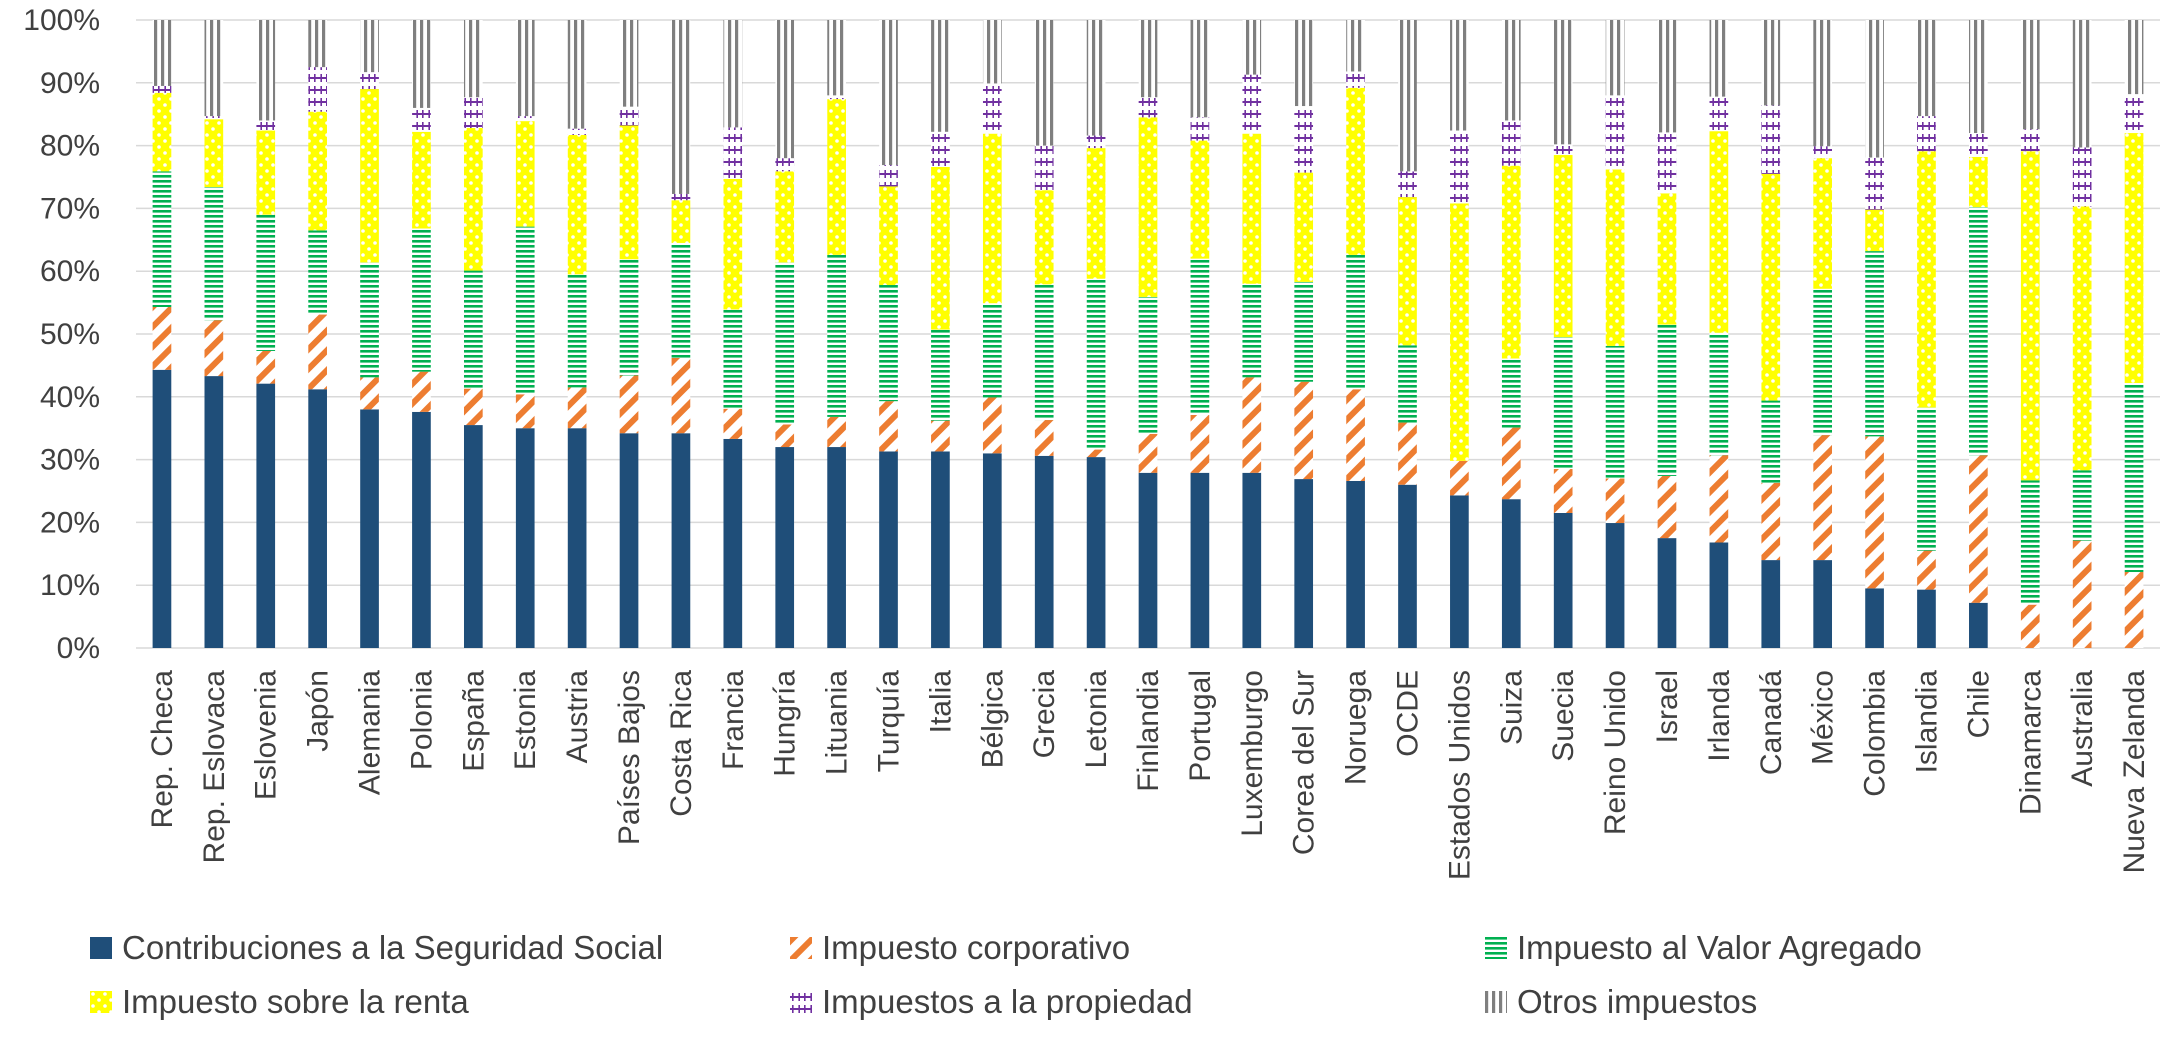 Image resolution: width=2170 pixels, height=1039 pixels. I want to click on legend-label: Contribuciones a la Seguridad Social, so click(393, 947).